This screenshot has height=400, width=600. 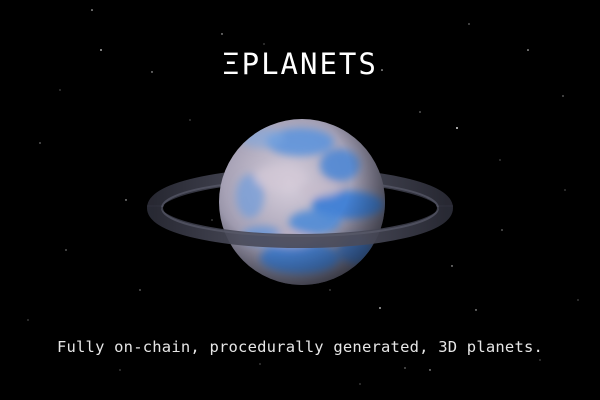 I want to click on planet-body, so click(x=302, y=202).